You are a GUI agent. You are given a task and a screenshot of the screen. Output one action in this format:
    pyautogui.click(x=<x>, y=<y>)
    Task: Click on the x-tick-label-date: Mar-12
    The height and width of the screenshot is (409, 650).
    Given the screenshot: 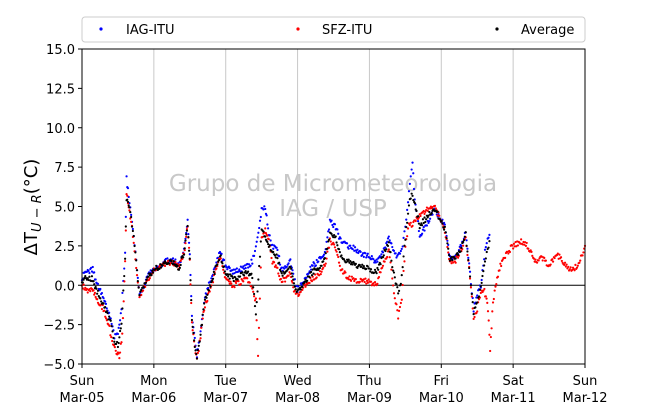 What is the action you would take?
    pyautogui.click(x=585, y=398)
    